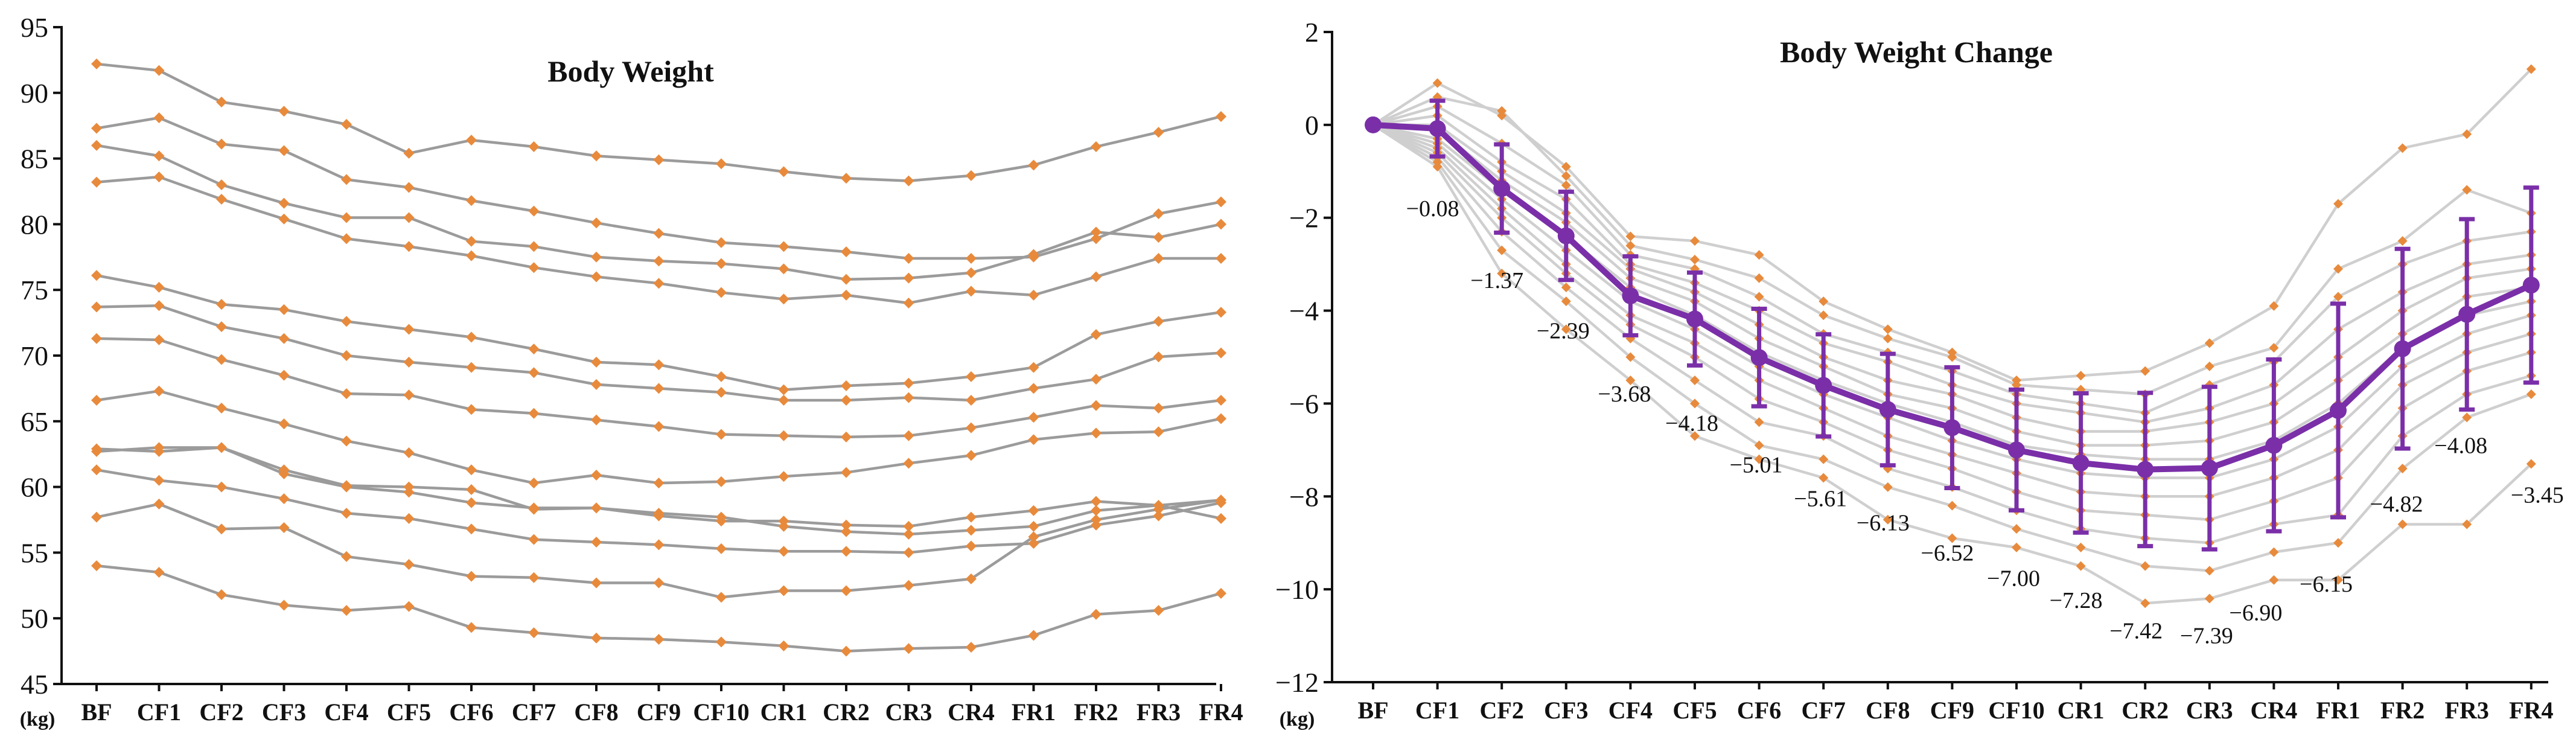 This screenshot has width=2576, height=751. Describe the element at coordinates (34, 159) in the screenshot. I see `y-tick-label: 85` at that location.